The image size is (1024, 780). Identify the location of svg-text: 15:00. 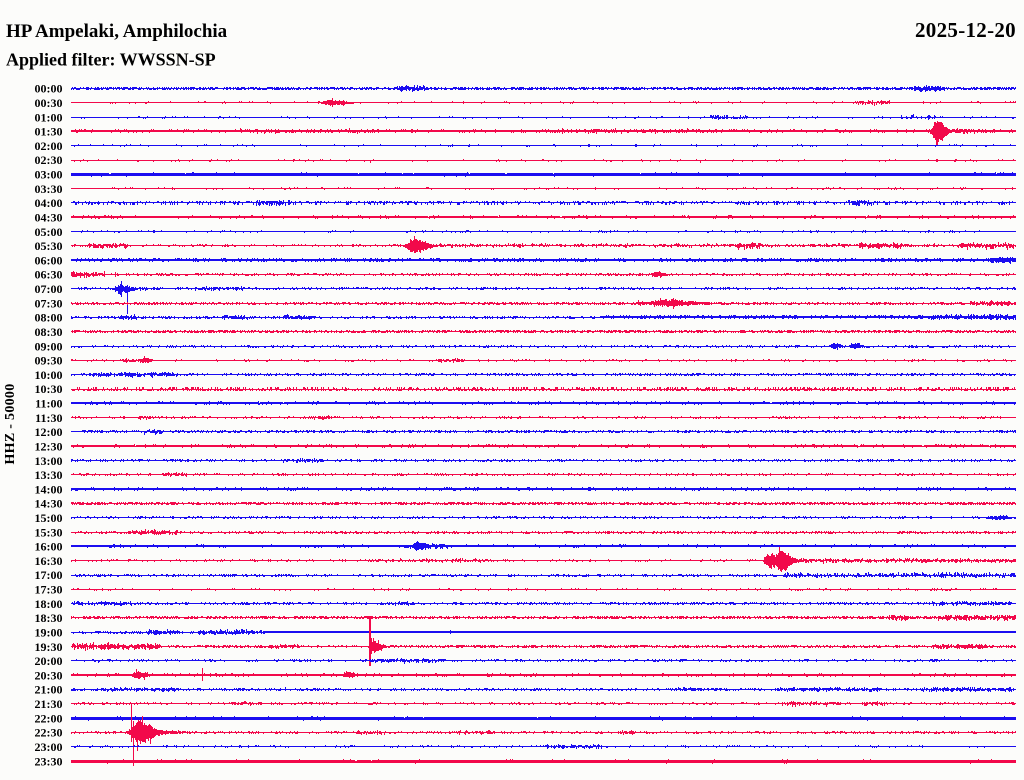
(49, 518).